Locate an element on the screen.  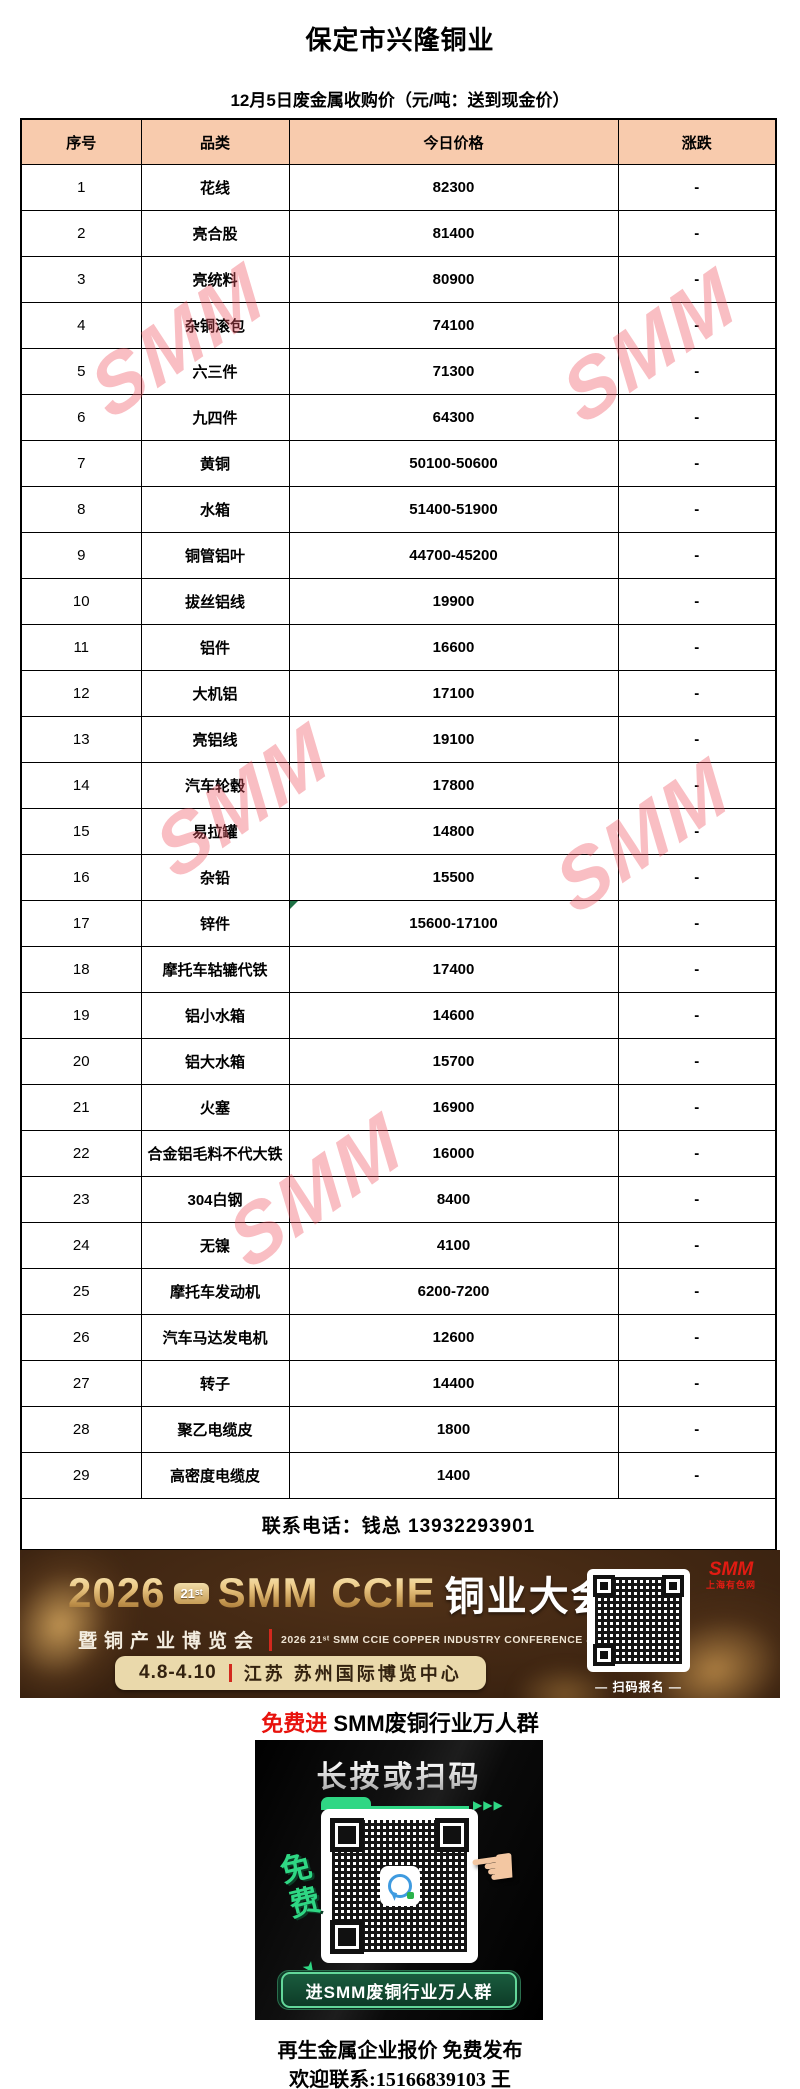
page-subtitle: 12月5日废金属收购价（元/吨：送到现金价） is located at coordinates (400, 100).